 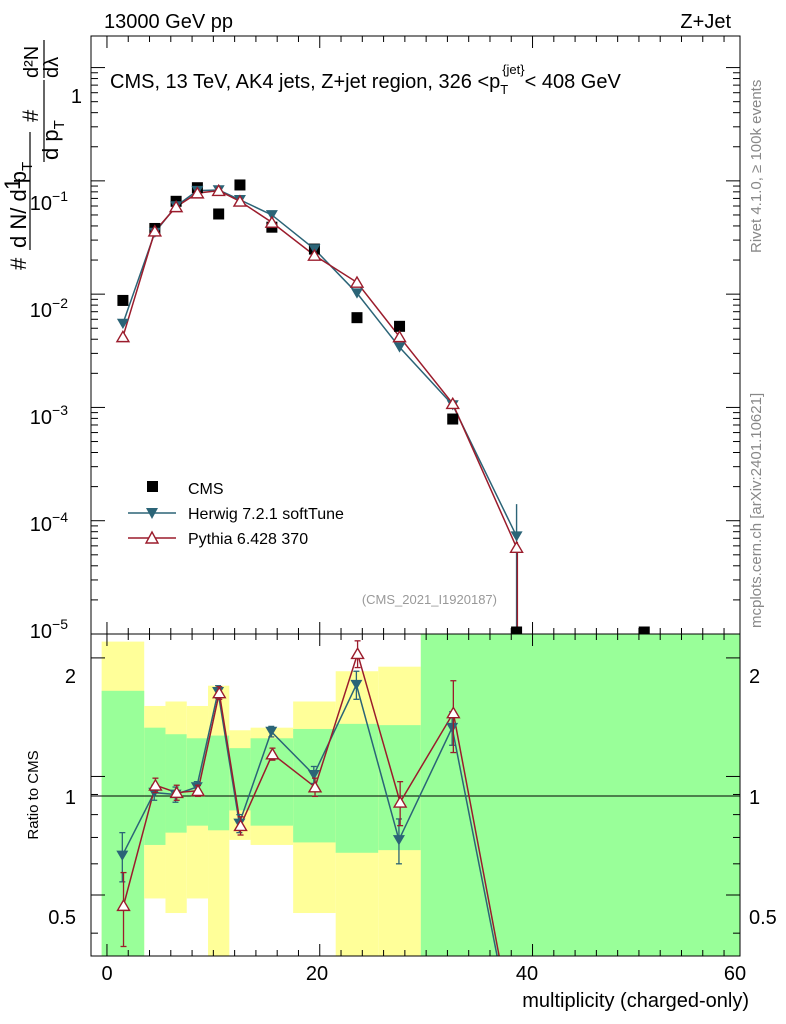 I want to click on legend-marker-pythia, so click(x=152, y=537).